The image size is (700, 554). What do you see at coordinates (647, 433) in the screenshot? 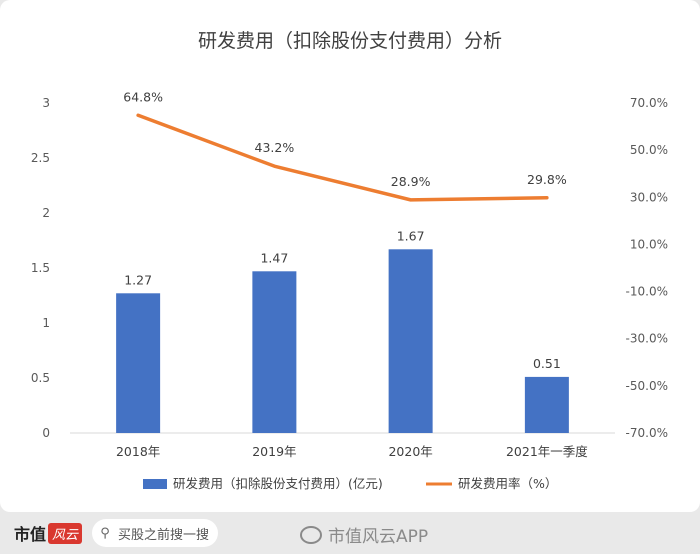
I see `right-axis-tick-label: -70.0%` at bounding box center [647, 433].